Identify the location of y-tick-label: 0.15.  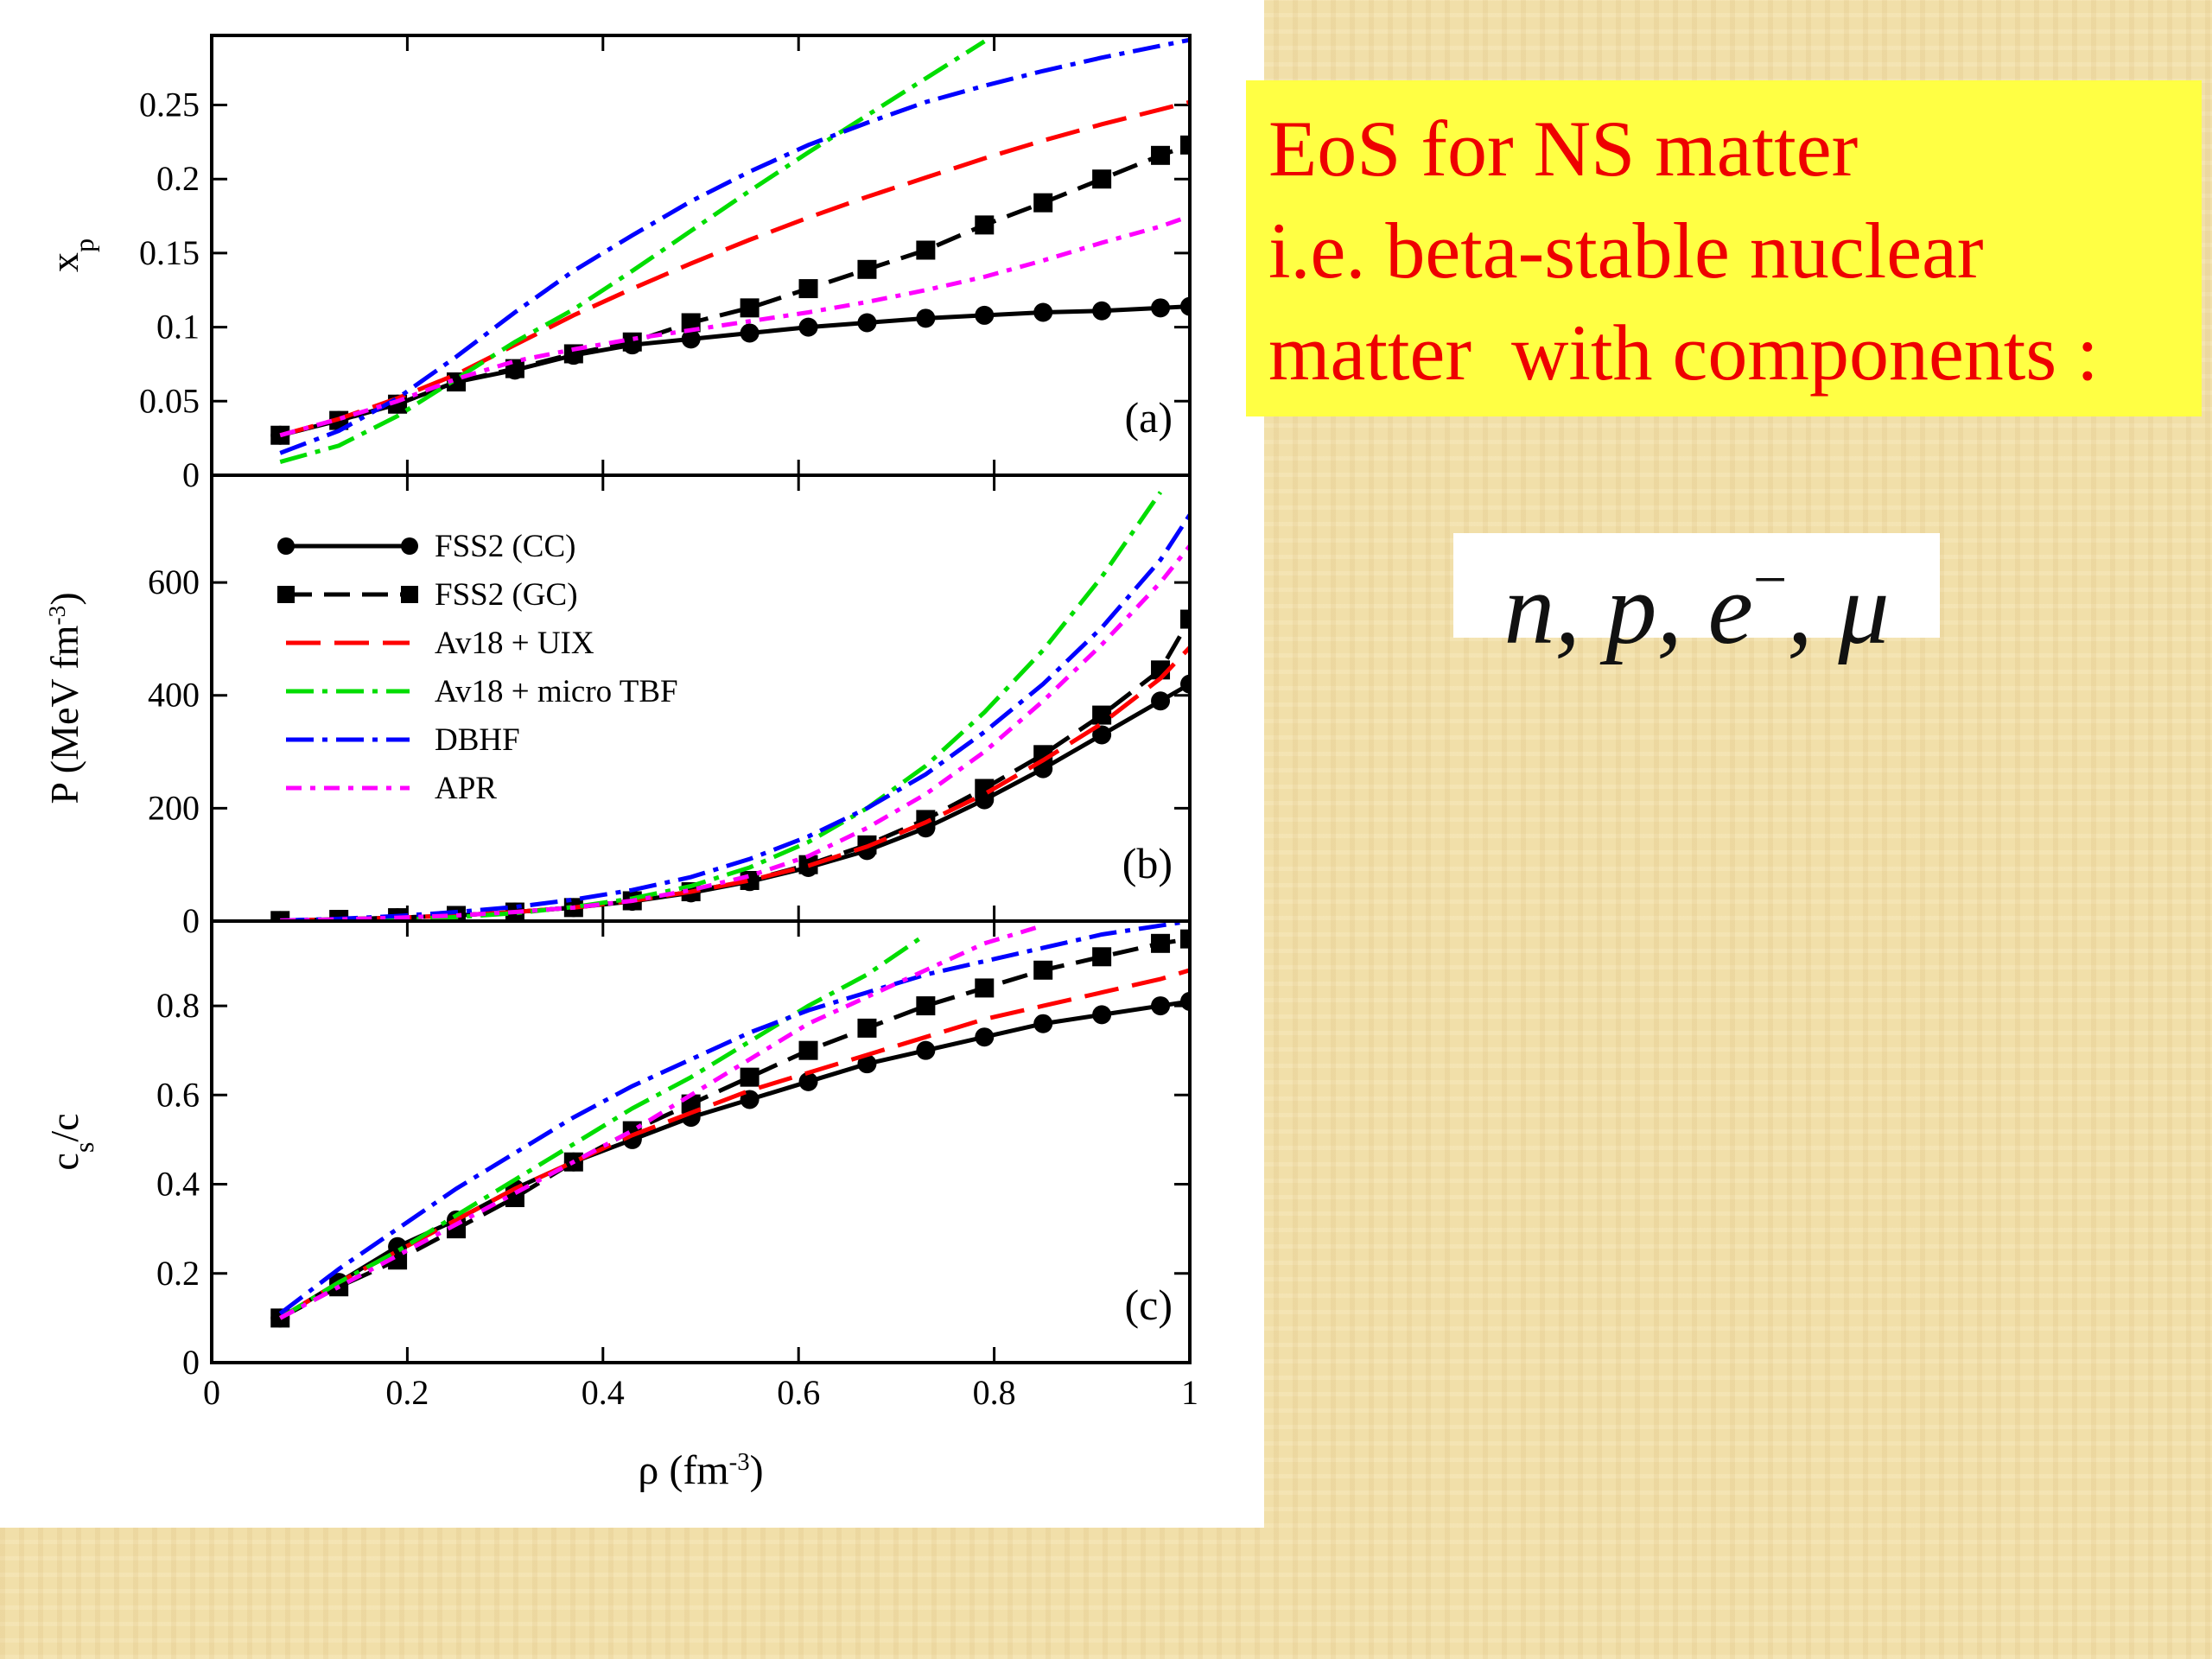
(169, 252).